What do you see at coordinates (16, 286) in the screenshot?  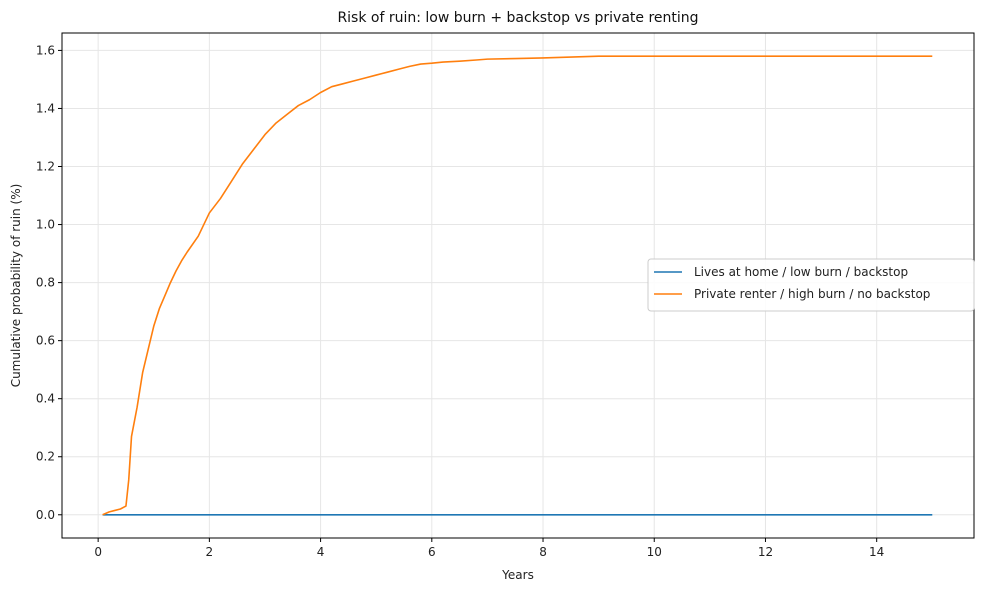 I see `y-axis-label: Cumulative probability of ruin (%)` at bounding box center [16, 286].